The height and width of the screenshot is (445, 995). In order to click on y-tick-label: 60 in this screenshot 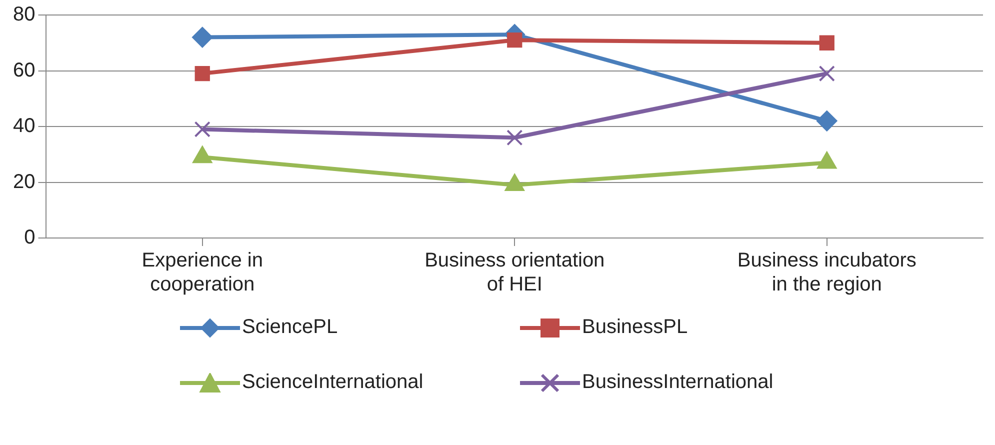, I will do `click(24, 70)`.